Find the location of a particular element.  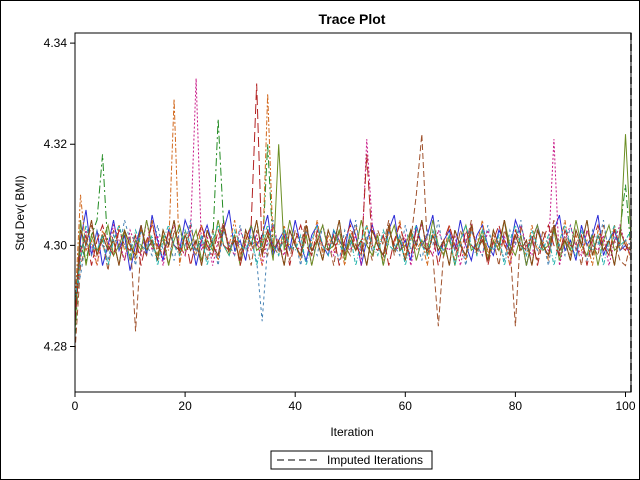

legend-box is located at coordinates (351, 460).